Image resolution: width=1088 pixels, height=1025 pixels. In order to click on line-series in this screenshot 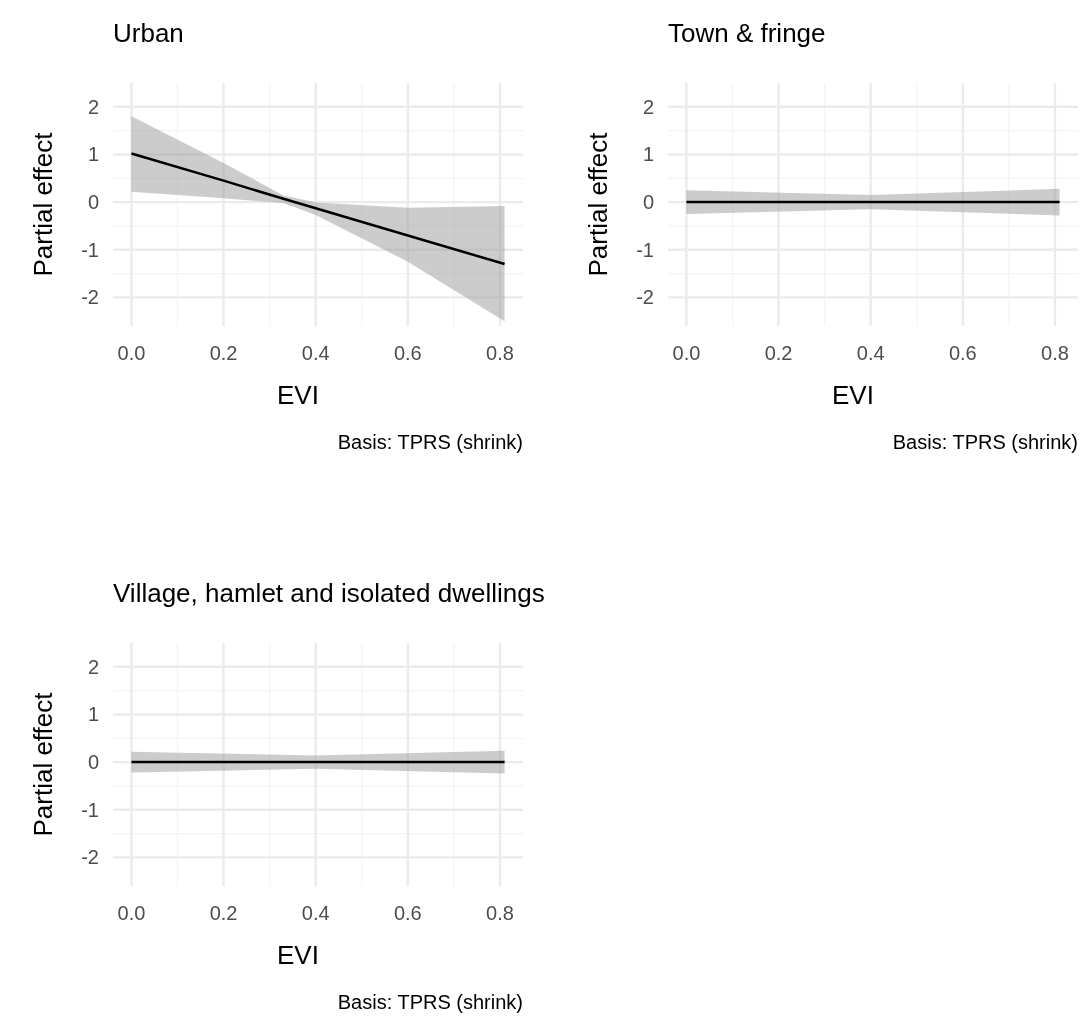, I will do `click(318, 209)`.